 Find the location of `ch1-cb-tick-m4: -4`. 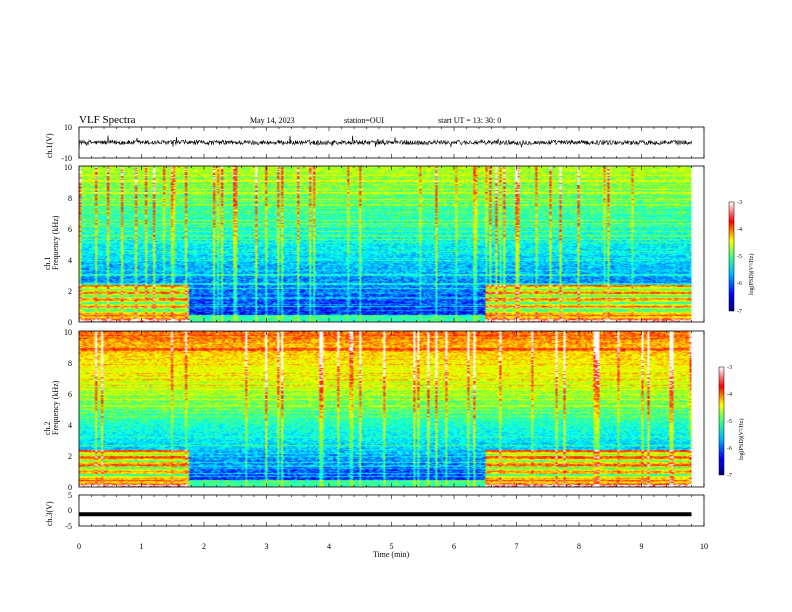

ch1-cb-tick-m4: -4 is located at coordinates (739, 230).